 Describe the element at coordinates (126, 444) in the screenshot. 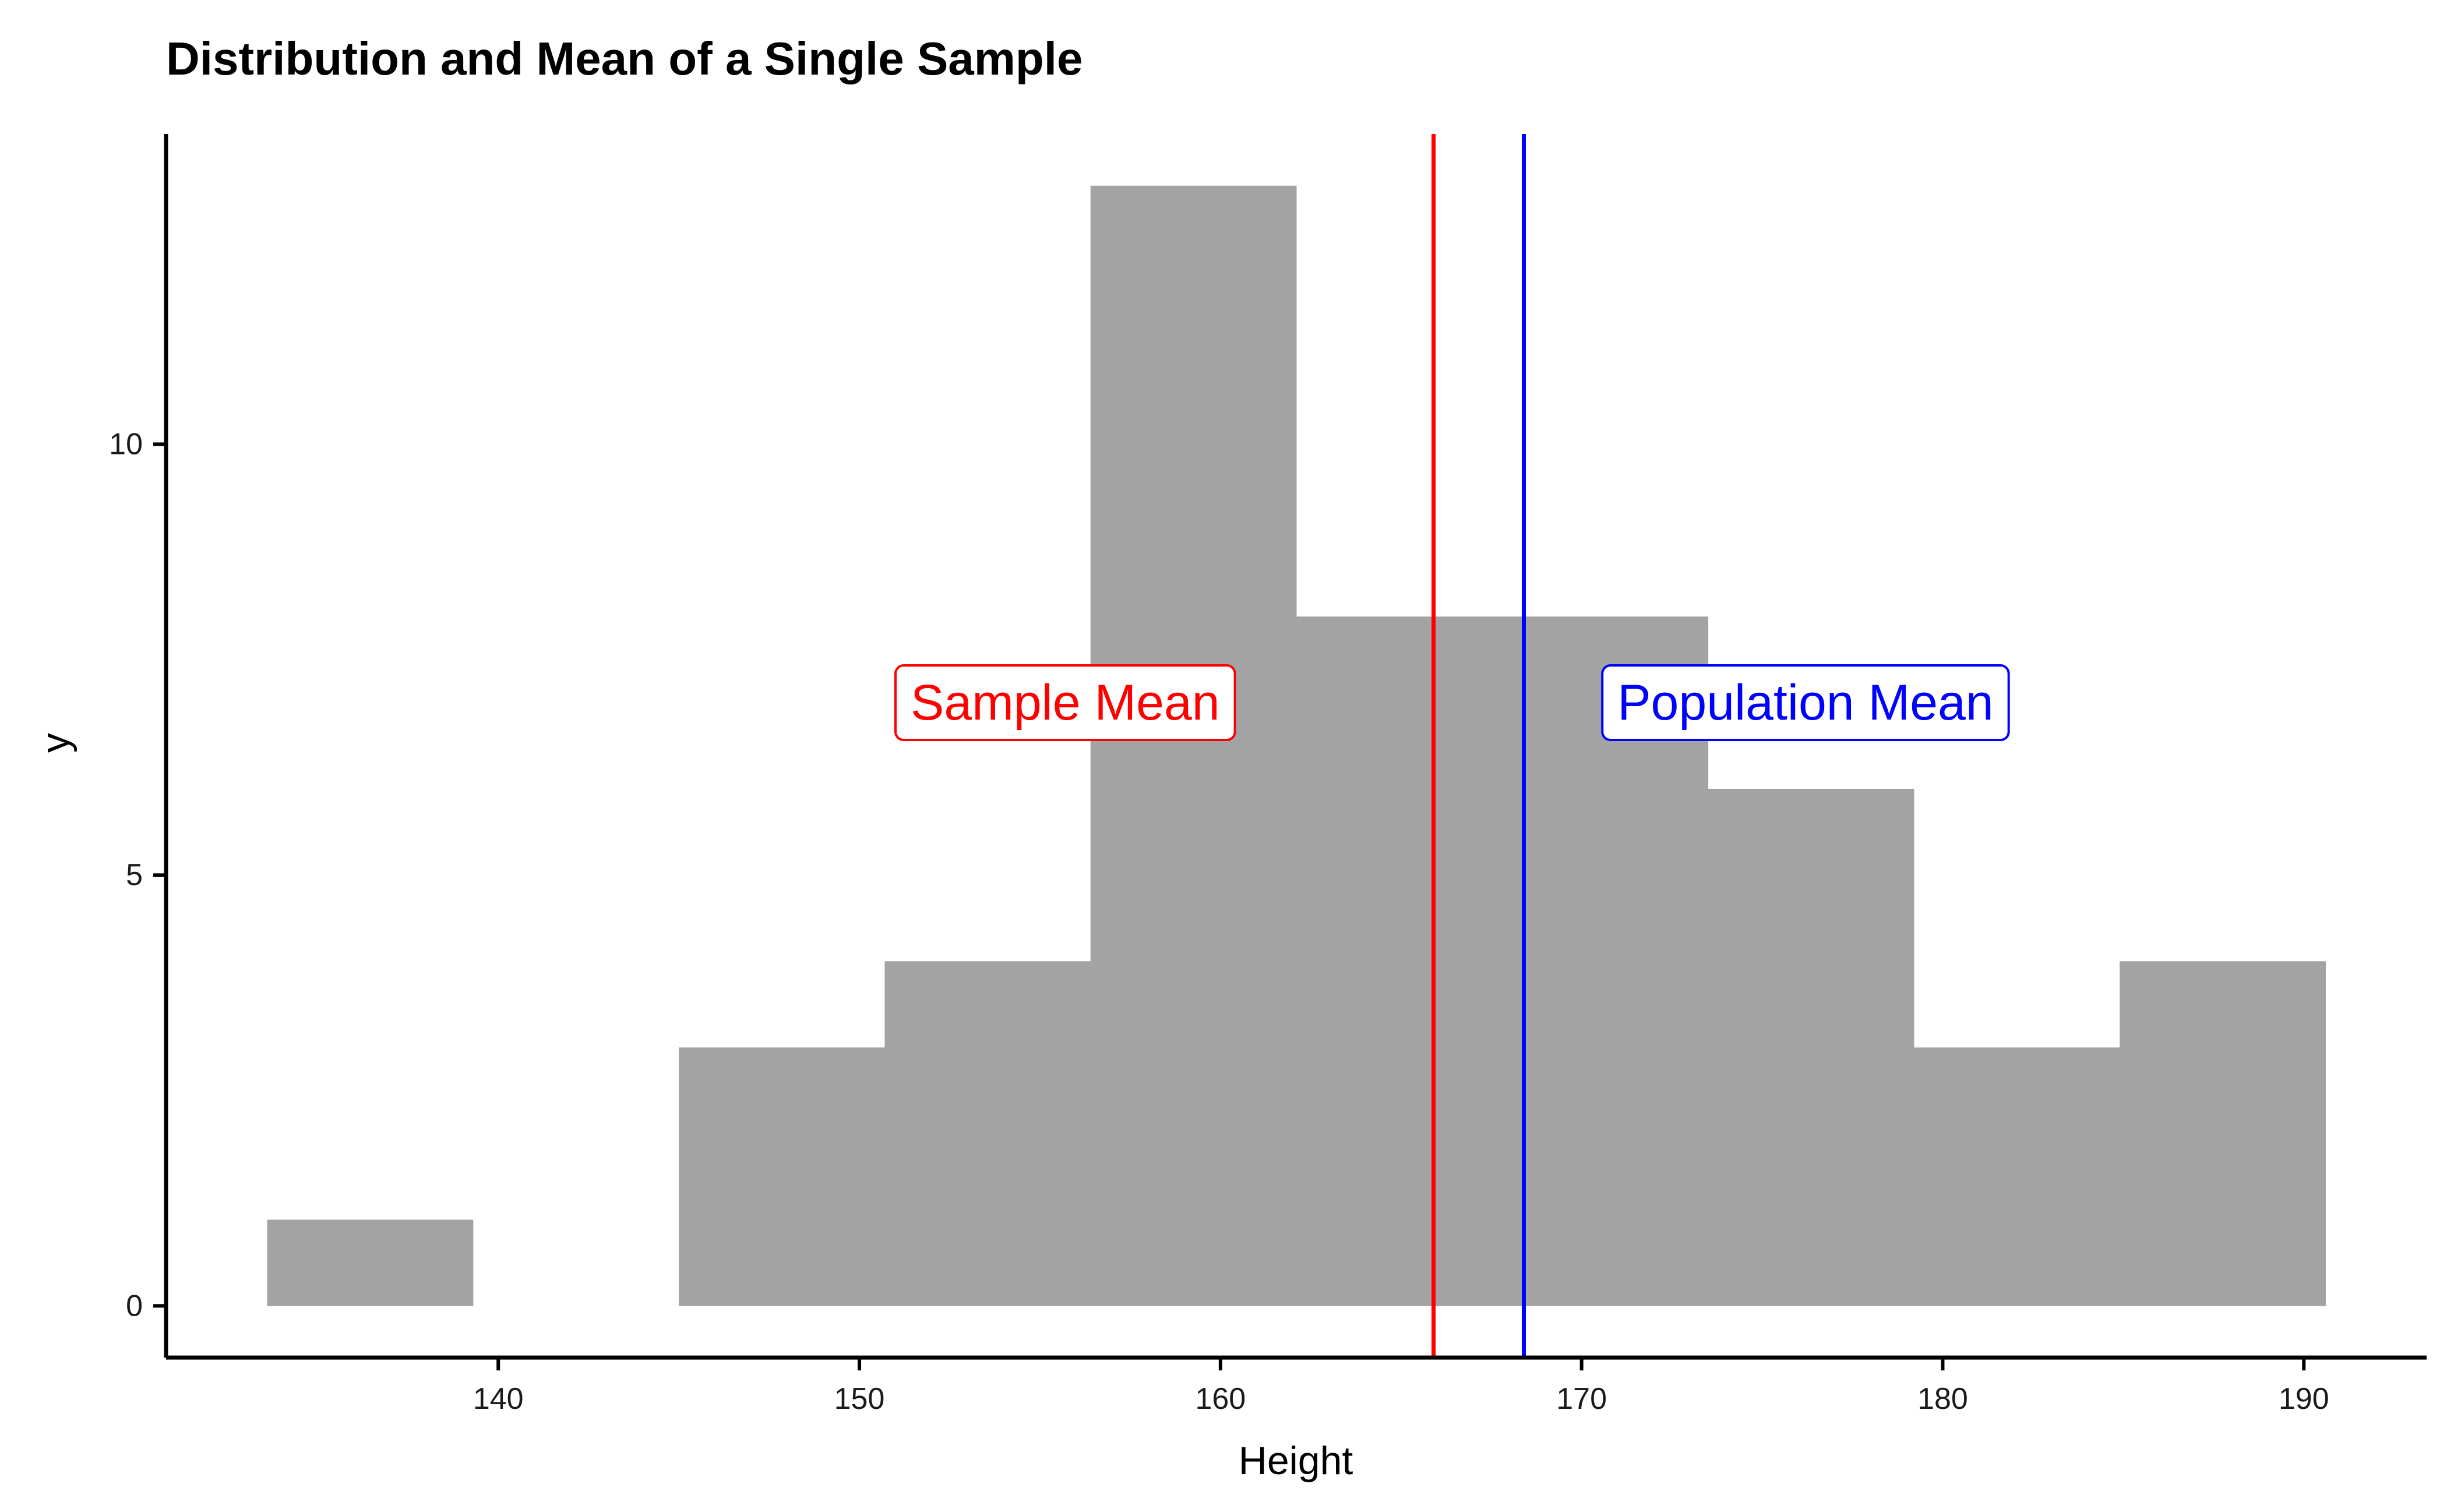

I see `y-tick-label-10: 10` at that location.